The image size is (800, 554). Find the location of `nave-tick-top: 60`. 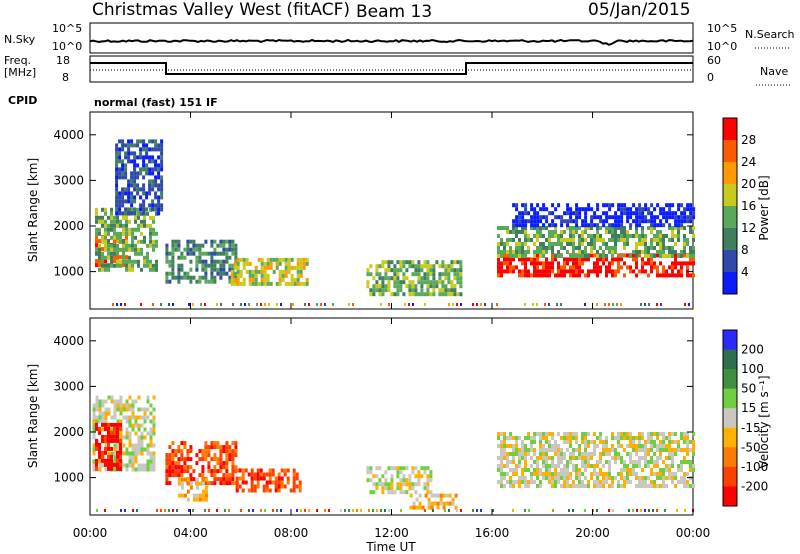

nave-tick-top: 60 is located at coordinates (714, 60).